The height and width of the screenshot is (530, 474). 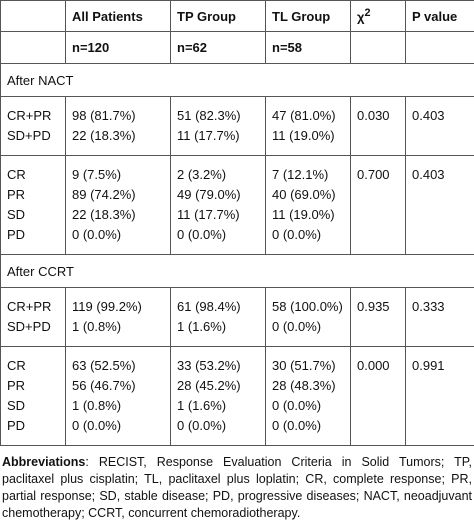 What do you see at coordinates (118, 396) in the screenshot?
I see `group-cell: 63 (52.5%) 56 (46.7%) 1 (0.8%) 0 (0.0%)` at bounding box center [118, 396].